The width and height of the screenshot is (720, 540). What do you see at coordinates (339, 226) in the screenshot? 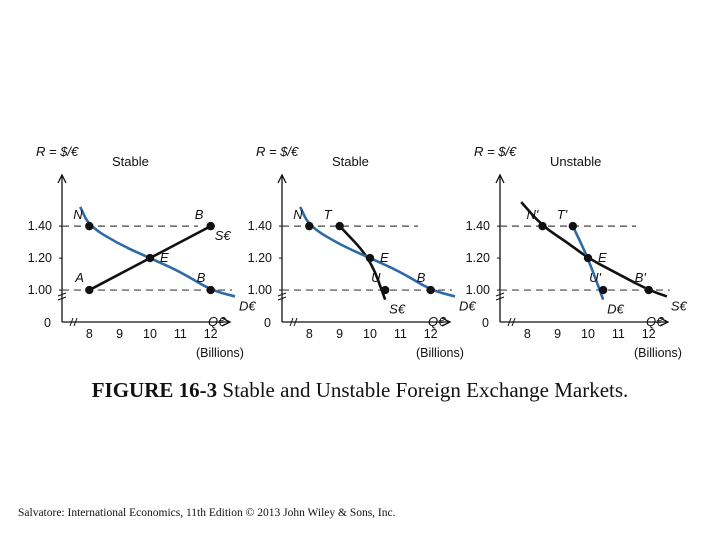
I see `point-t` at bounding box center [339, 226].